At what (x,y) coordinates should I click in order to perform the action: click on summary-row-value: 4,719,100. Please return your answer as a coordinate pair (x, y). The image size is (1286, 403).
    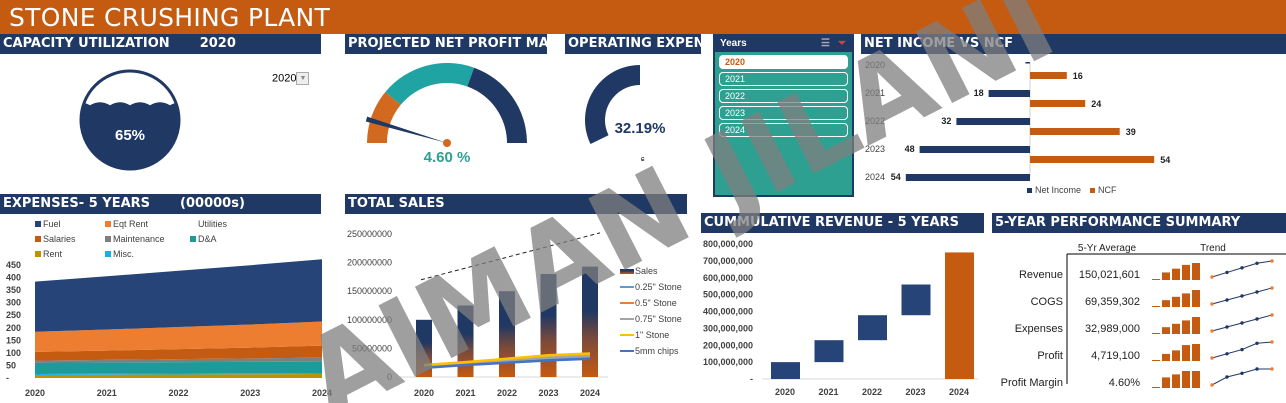
    Looking at the image, I should click on (1115, 356).